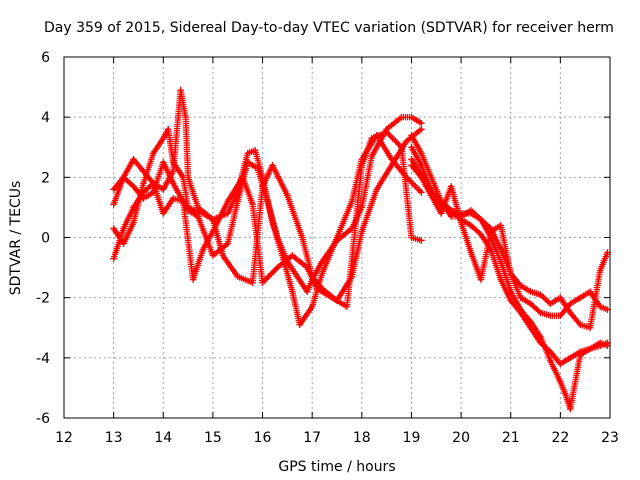 The width and height of the screenshot is (640, 480). I want to click on y-tick-label: -2, so click(43, 299).